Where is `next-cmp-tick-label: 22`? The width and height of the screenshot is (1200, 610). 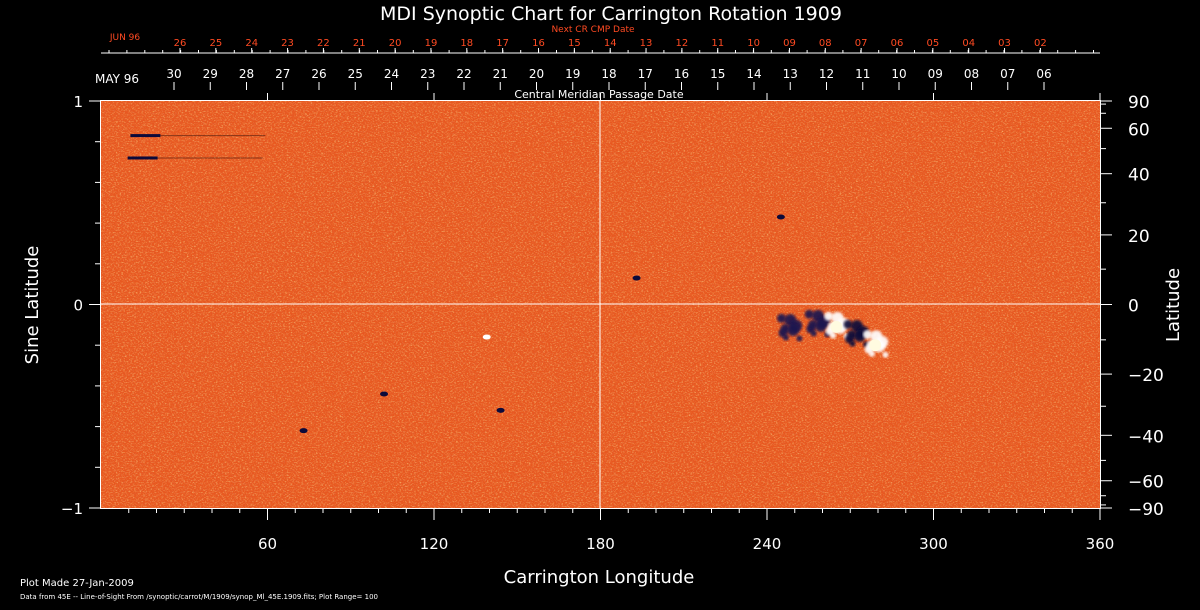
next-cmp-tick-label: 22 is located at coordinates (323, 43).